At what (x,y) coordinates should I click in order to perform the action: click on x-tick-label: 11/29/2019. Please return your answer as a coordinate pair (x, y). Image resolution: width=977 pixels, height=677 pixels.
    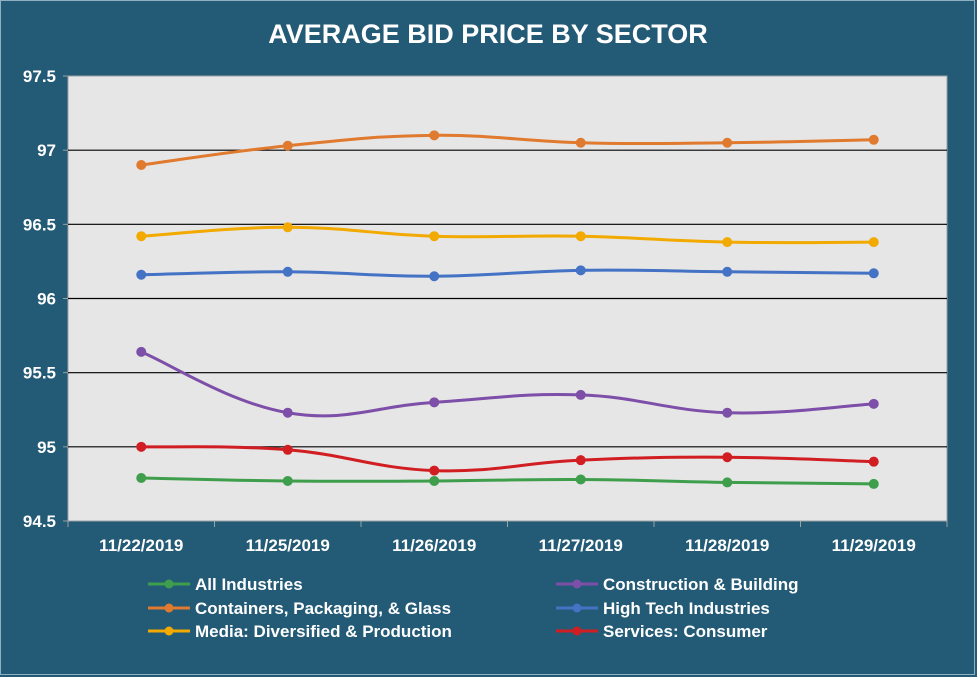
    Looking at the image, I should click on (874, 545).